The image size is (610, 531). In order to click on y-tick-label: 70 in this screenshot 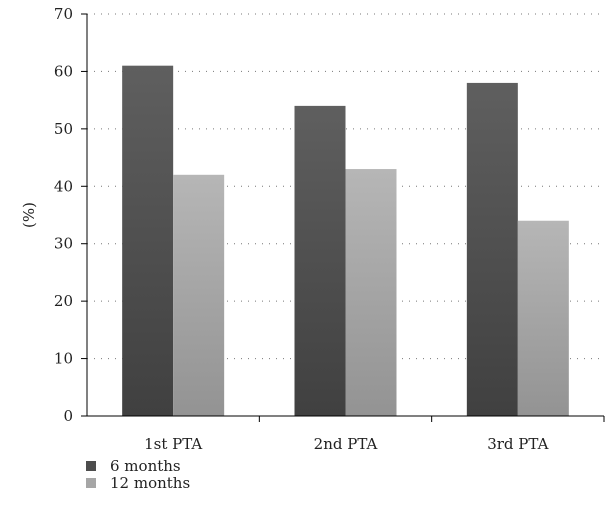, I will do `click(63, 14)`.